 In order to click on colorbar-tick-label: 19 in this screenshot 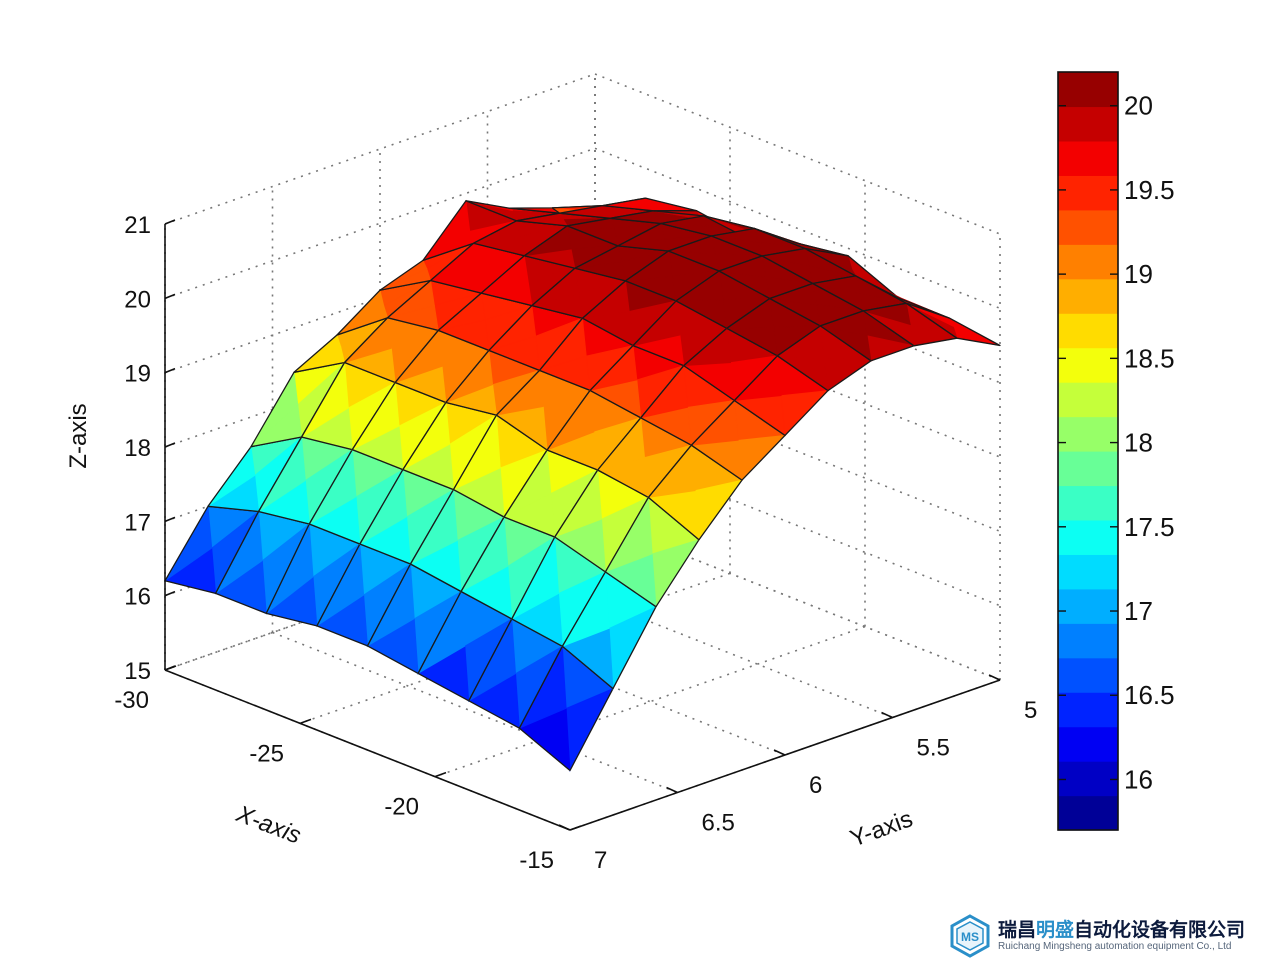, I will do `click(1138, 274)`.